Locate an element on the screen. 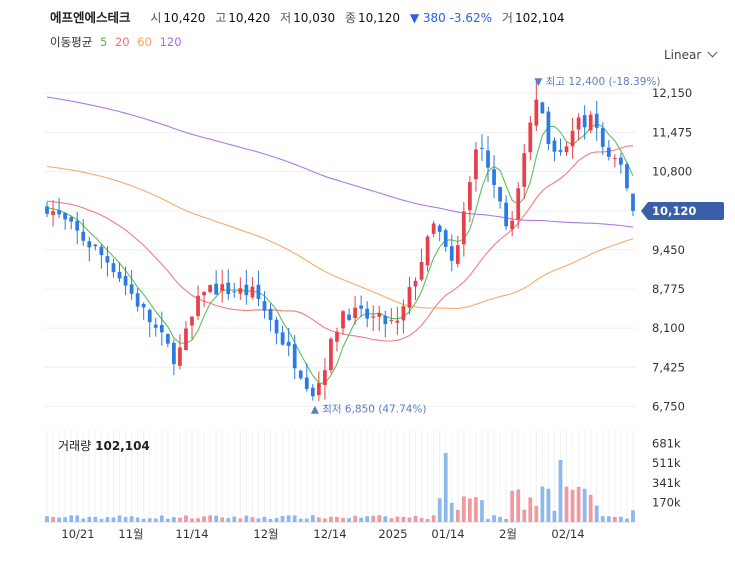  price-tick-label: 8,775 is located at coordinates (668, 289).